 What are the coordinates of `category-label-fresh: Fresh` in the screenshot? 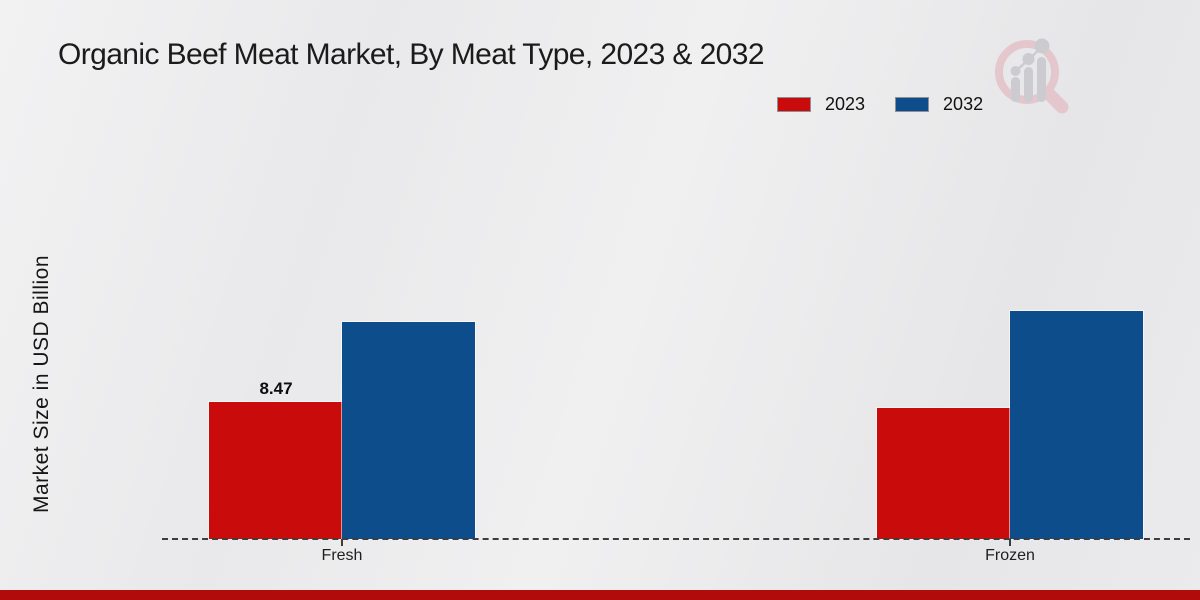 It's located at (342, 555).